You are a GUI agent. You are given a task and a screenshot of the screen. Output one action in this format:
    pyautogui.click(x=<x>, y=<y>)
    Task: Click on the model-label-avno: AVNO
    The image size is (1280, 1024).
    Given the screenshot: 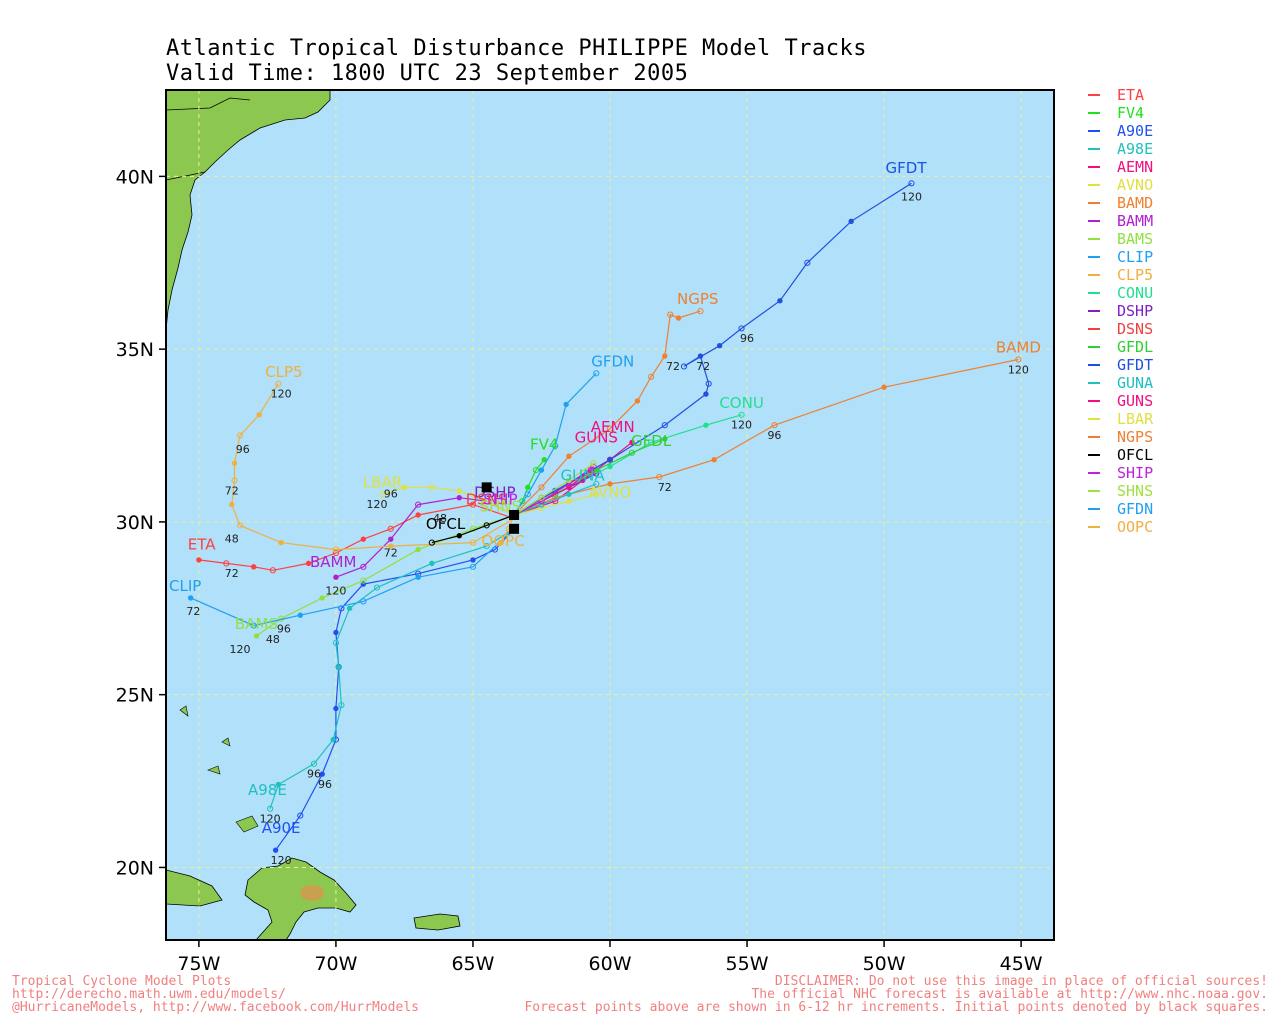 What is the action you would take?
    pyautogui.click(x=610, y=493)
    